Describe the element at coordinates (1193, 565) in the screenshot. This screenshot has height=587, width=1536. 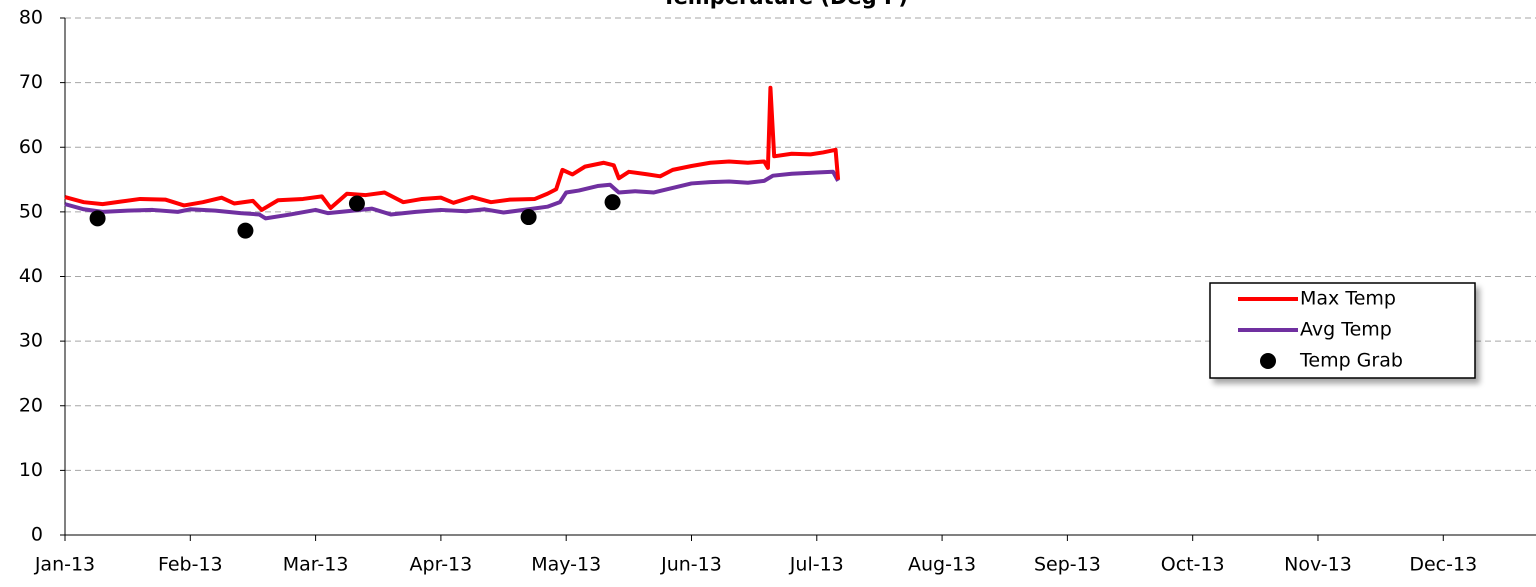
I see `x-tick-label: Oct-13` at that location.